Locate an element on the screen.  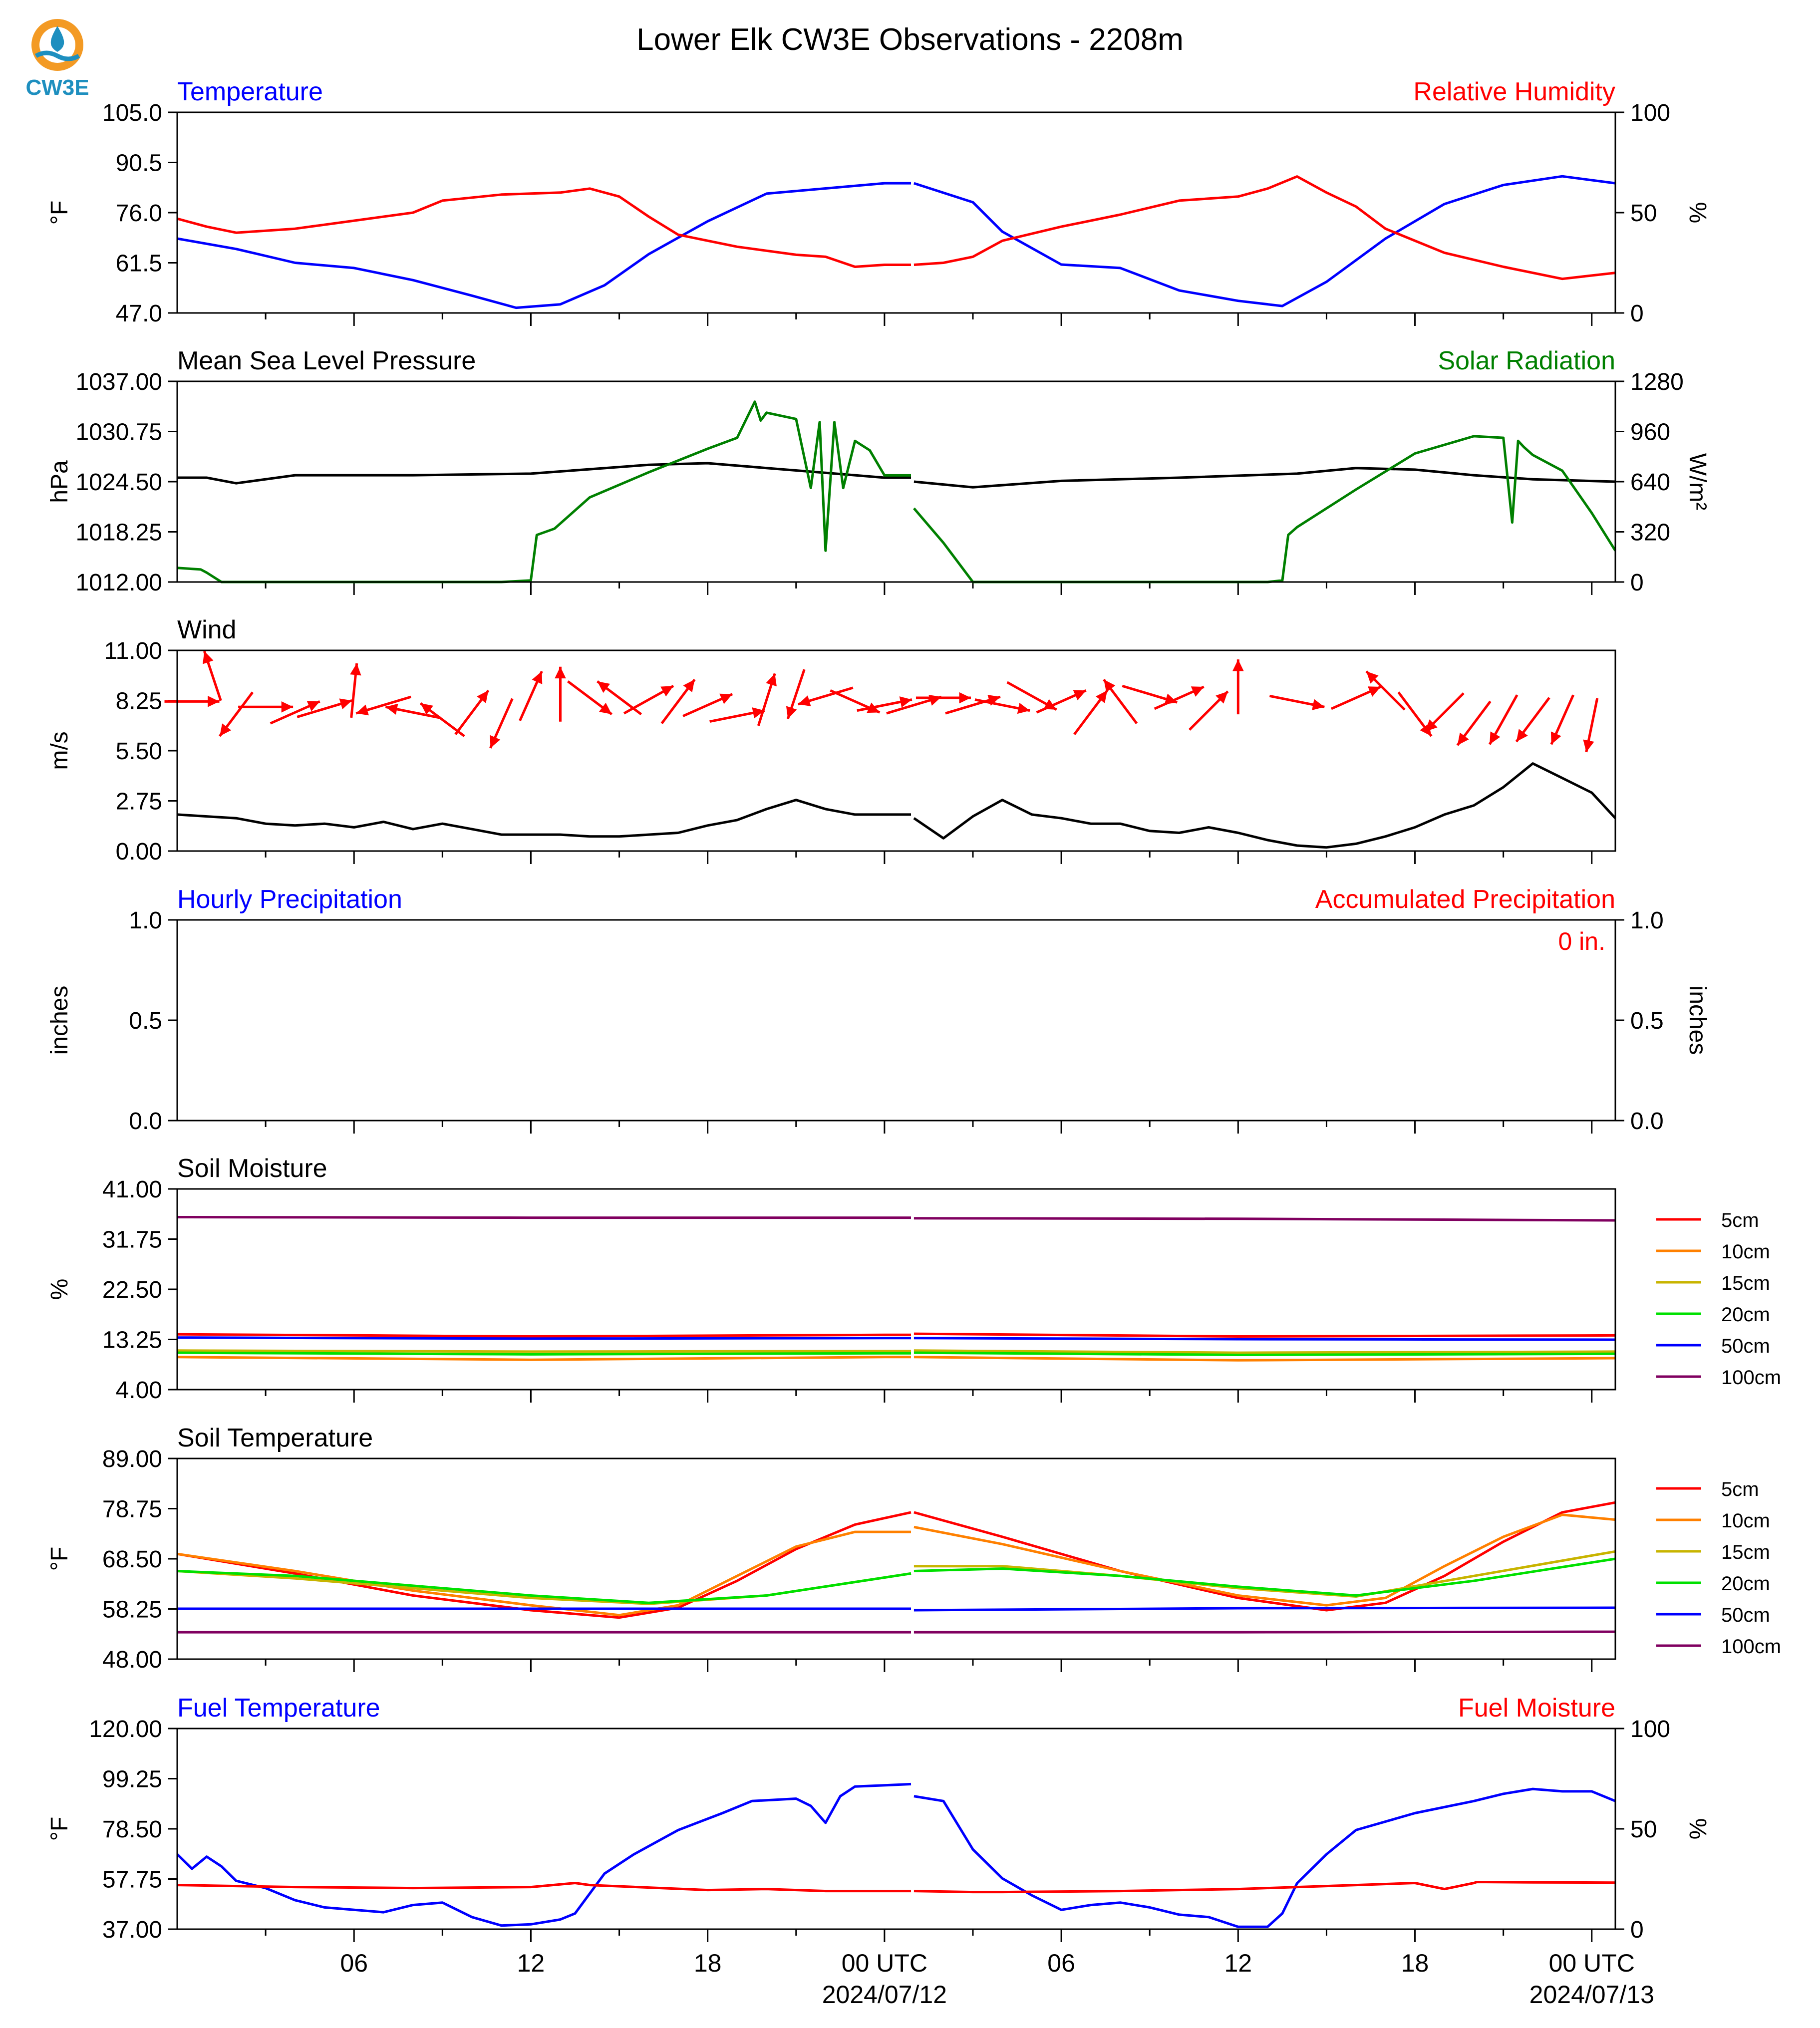
y-tick-label-left: 1012.00 is located at coordinates (118, 583).